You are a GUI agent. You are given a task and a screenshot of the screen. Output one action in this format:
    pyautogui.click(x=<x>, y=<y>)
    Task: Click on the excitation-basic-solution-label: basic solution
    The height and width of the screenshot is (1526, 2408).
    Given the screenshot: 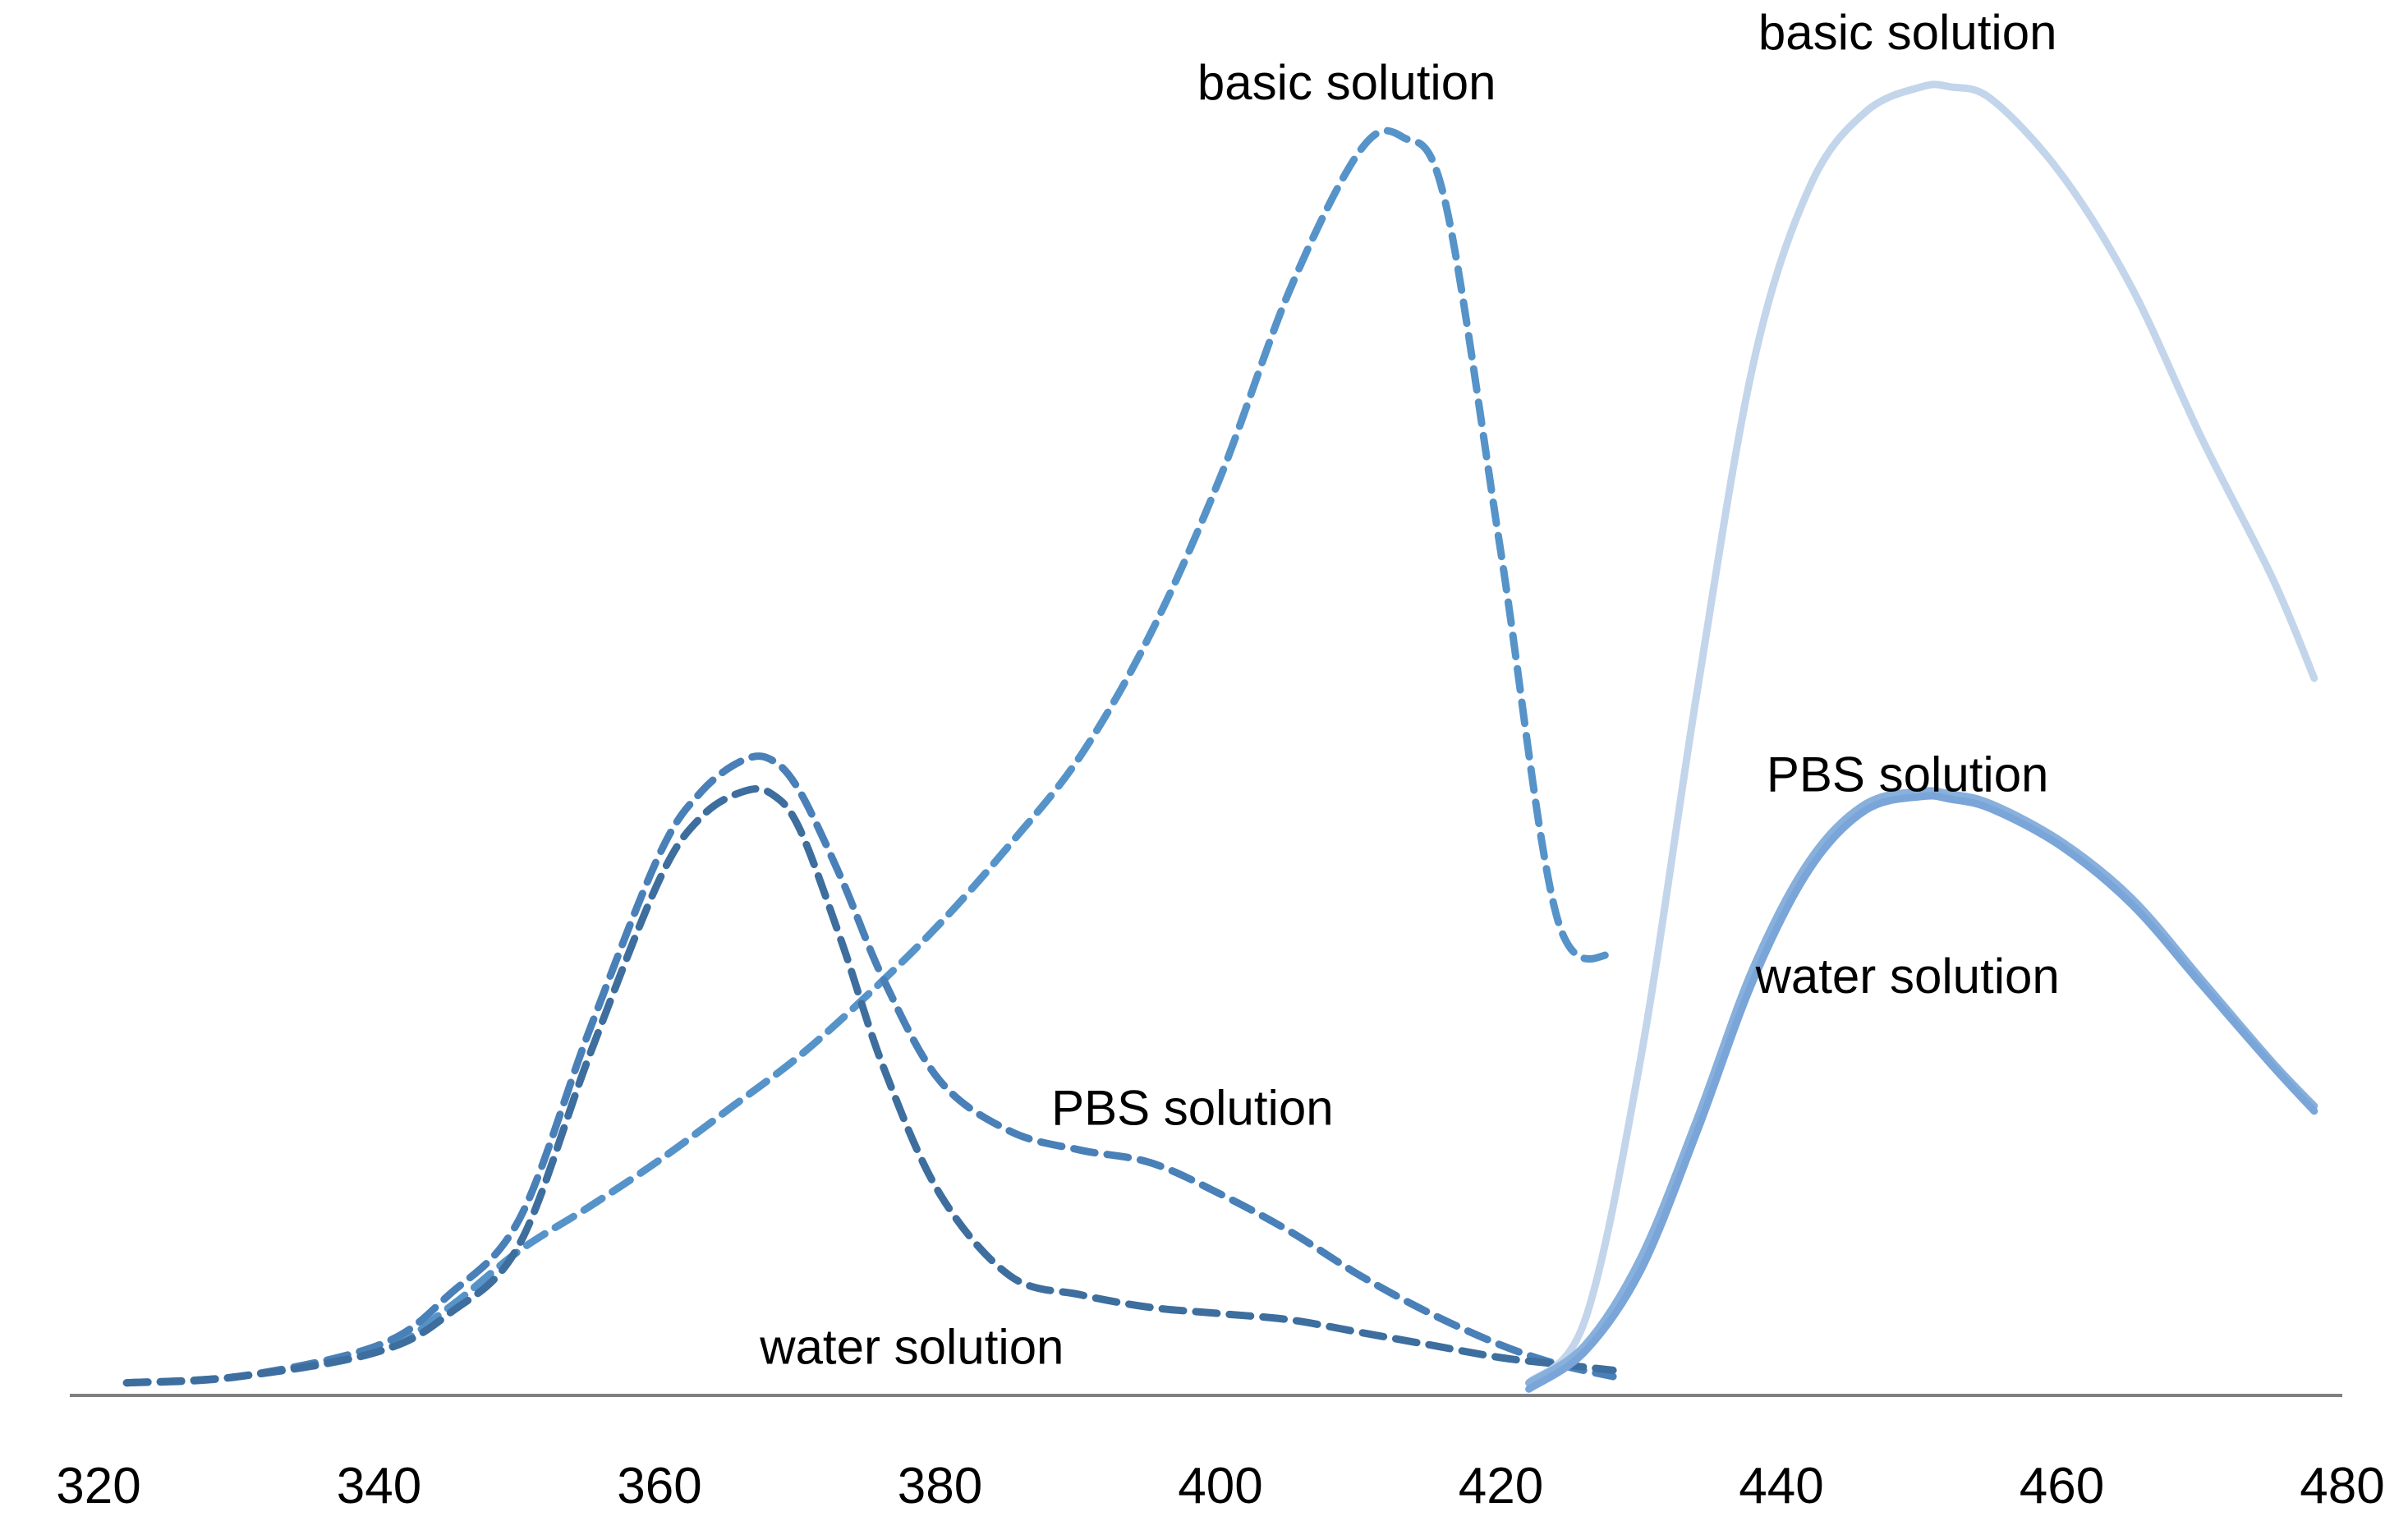 What is the action you would take?
    pyautogui.click(x=1346, y=82)
    